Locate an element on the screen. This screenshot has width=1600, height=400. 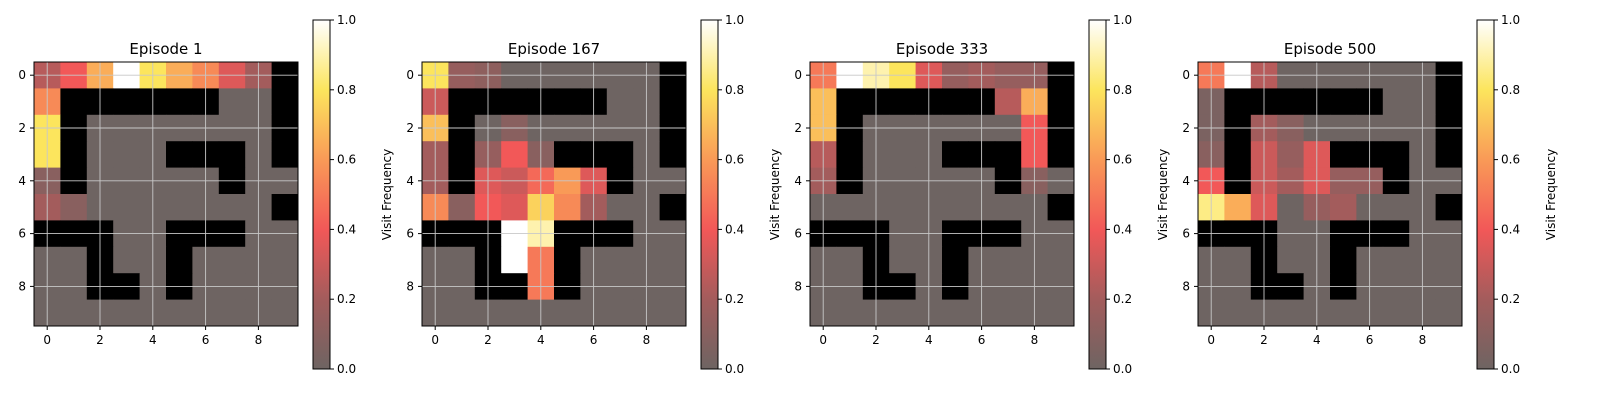
y-tick-label: 6 is located at coordinates (22, 234).